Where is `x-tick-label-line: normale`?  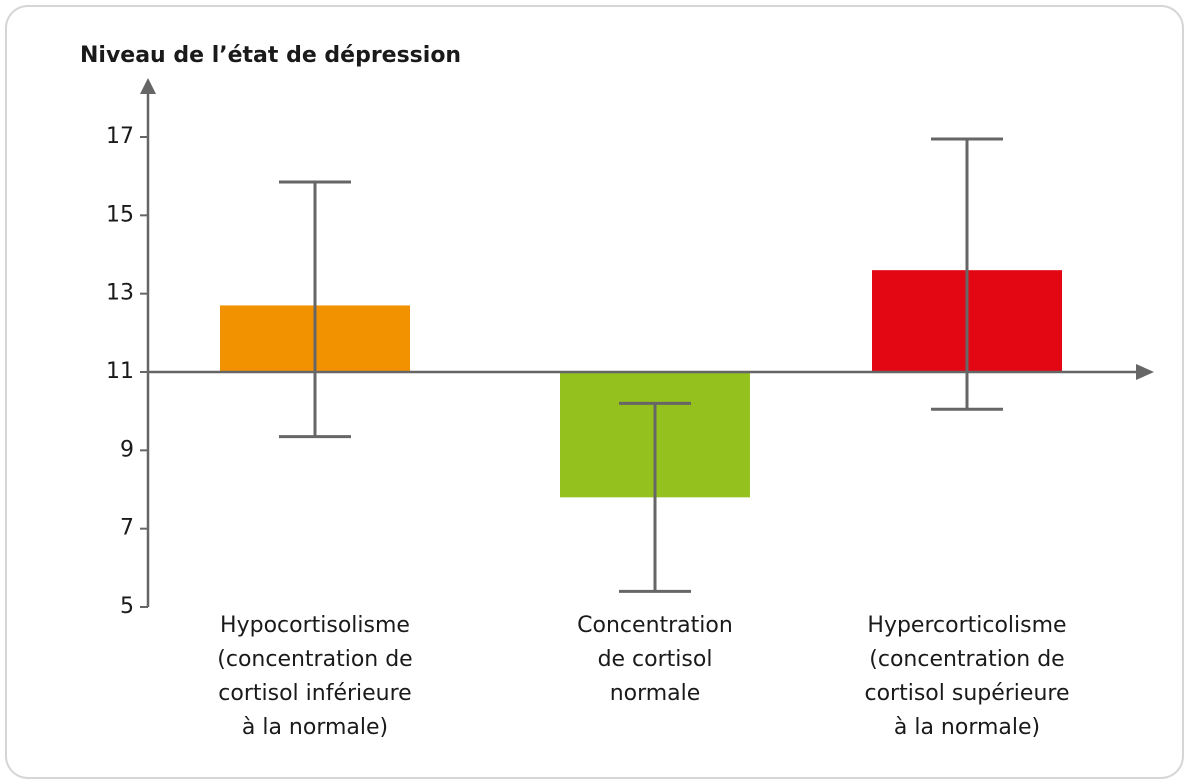 x-tick-label-line: normale is located at coordinates (655, 693).